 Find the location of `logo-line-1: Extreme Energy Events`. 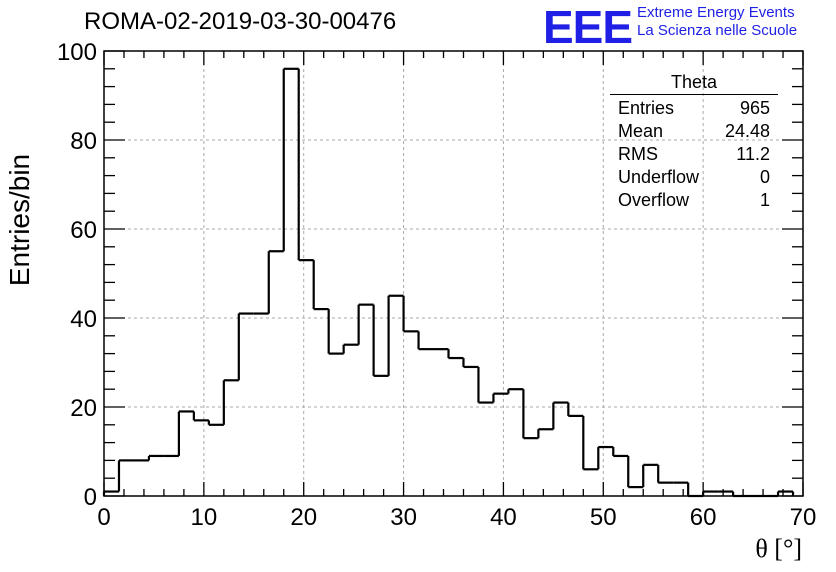

logo-line-1: Extreme Energy Events is located at coordinates (716, 12).